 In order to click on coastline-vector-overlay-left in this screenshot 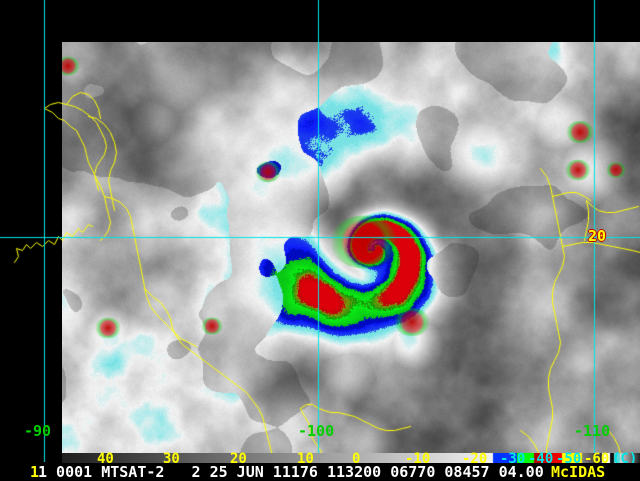, I will do `click(31, 231)`.